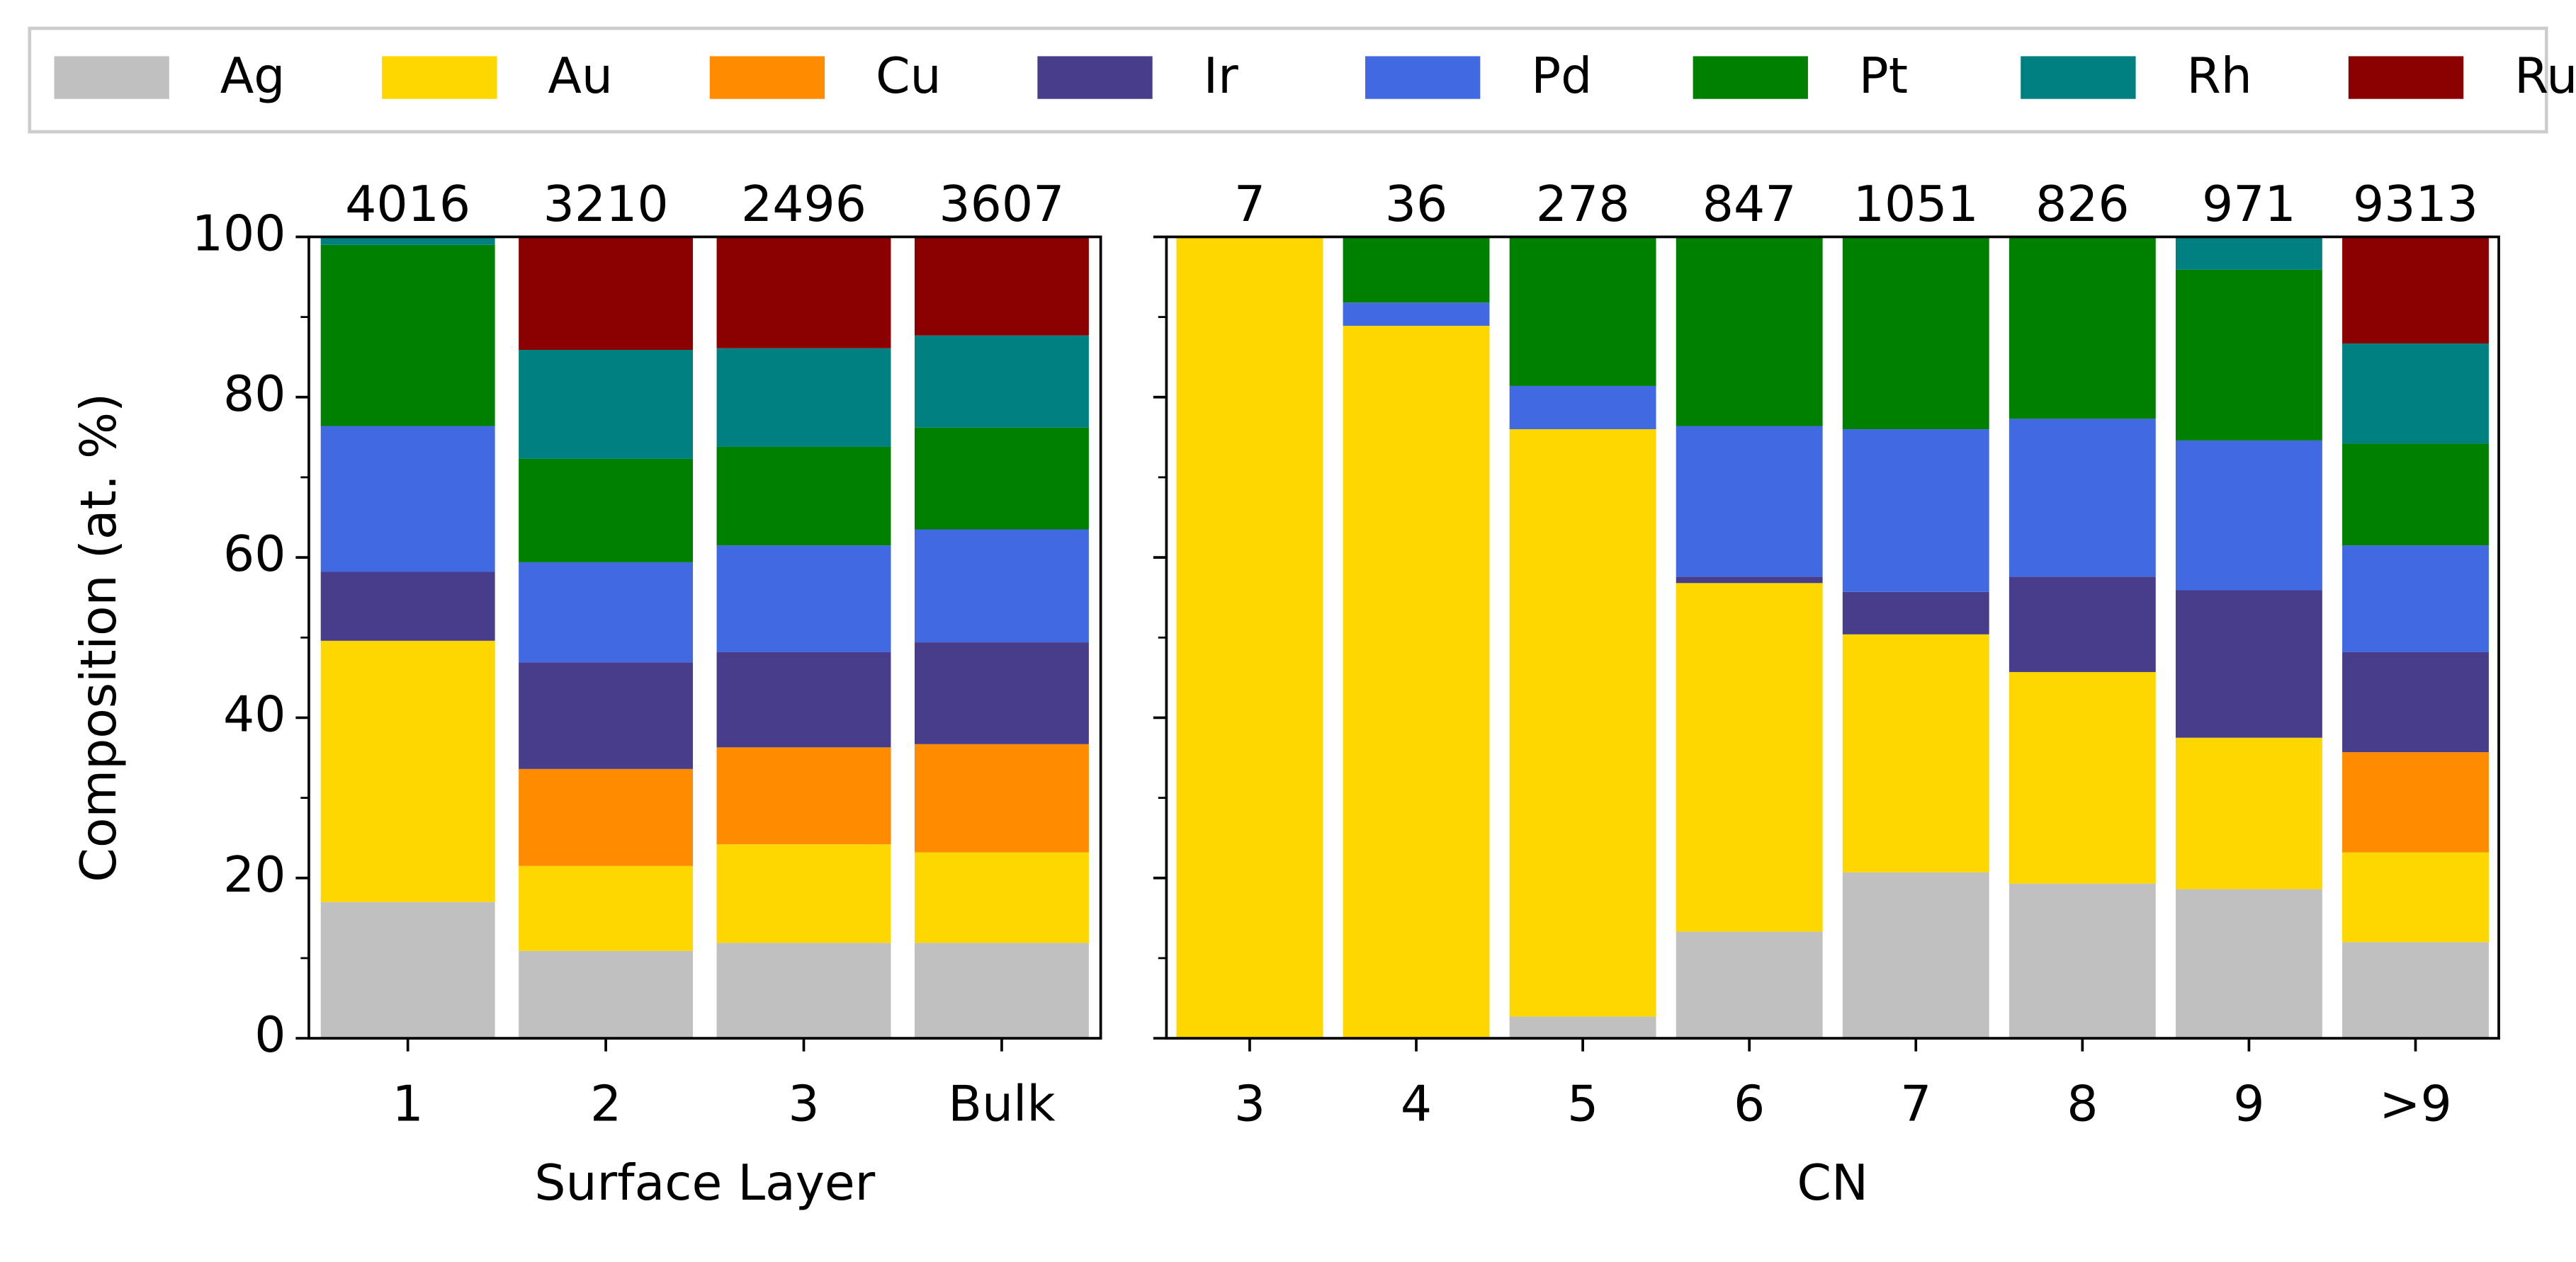 The width and height of the screenshot is (2576, 1262). What do you see at coordinates (254, 554) in the screenshot?
I see `y-tick-label: 60` at bounding box center [254, 554].